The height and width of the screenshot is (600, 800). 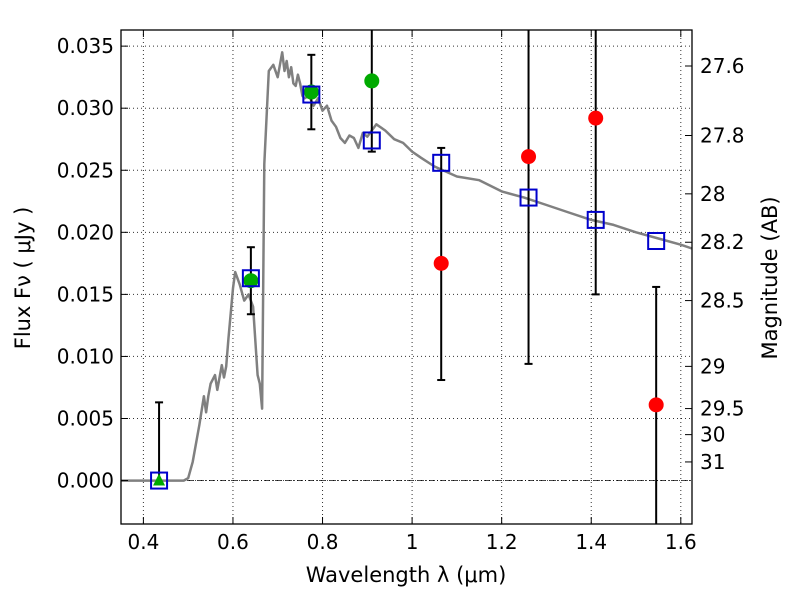 I want to click on x-tick-label: 1, so click(x=412, y=542).